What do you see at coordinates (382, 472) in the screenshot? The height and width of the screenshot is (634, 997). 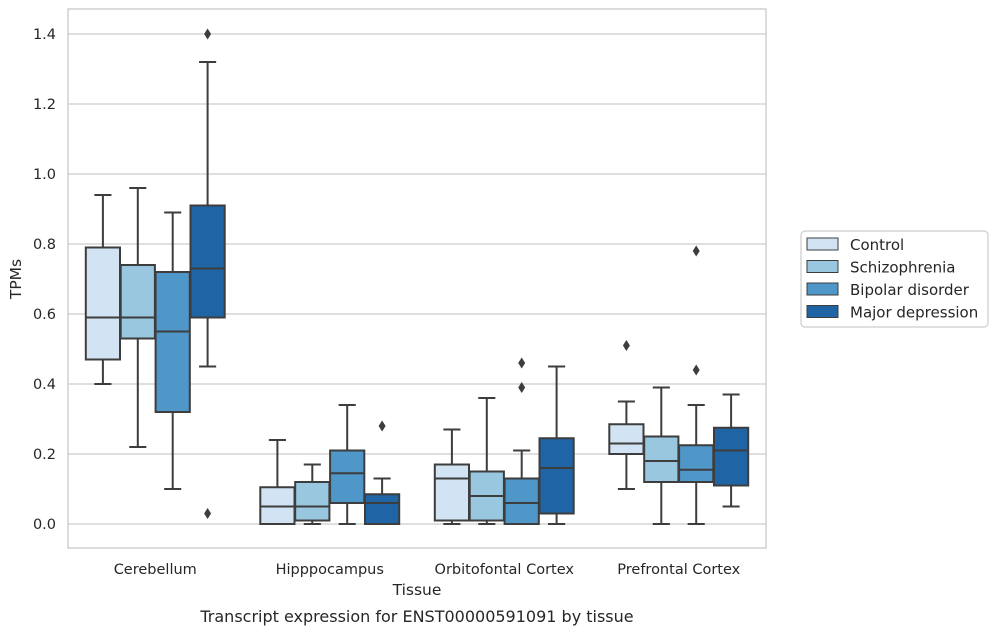 I see `box-hipppocampus-major-depression` at bounding box center [382, 472].